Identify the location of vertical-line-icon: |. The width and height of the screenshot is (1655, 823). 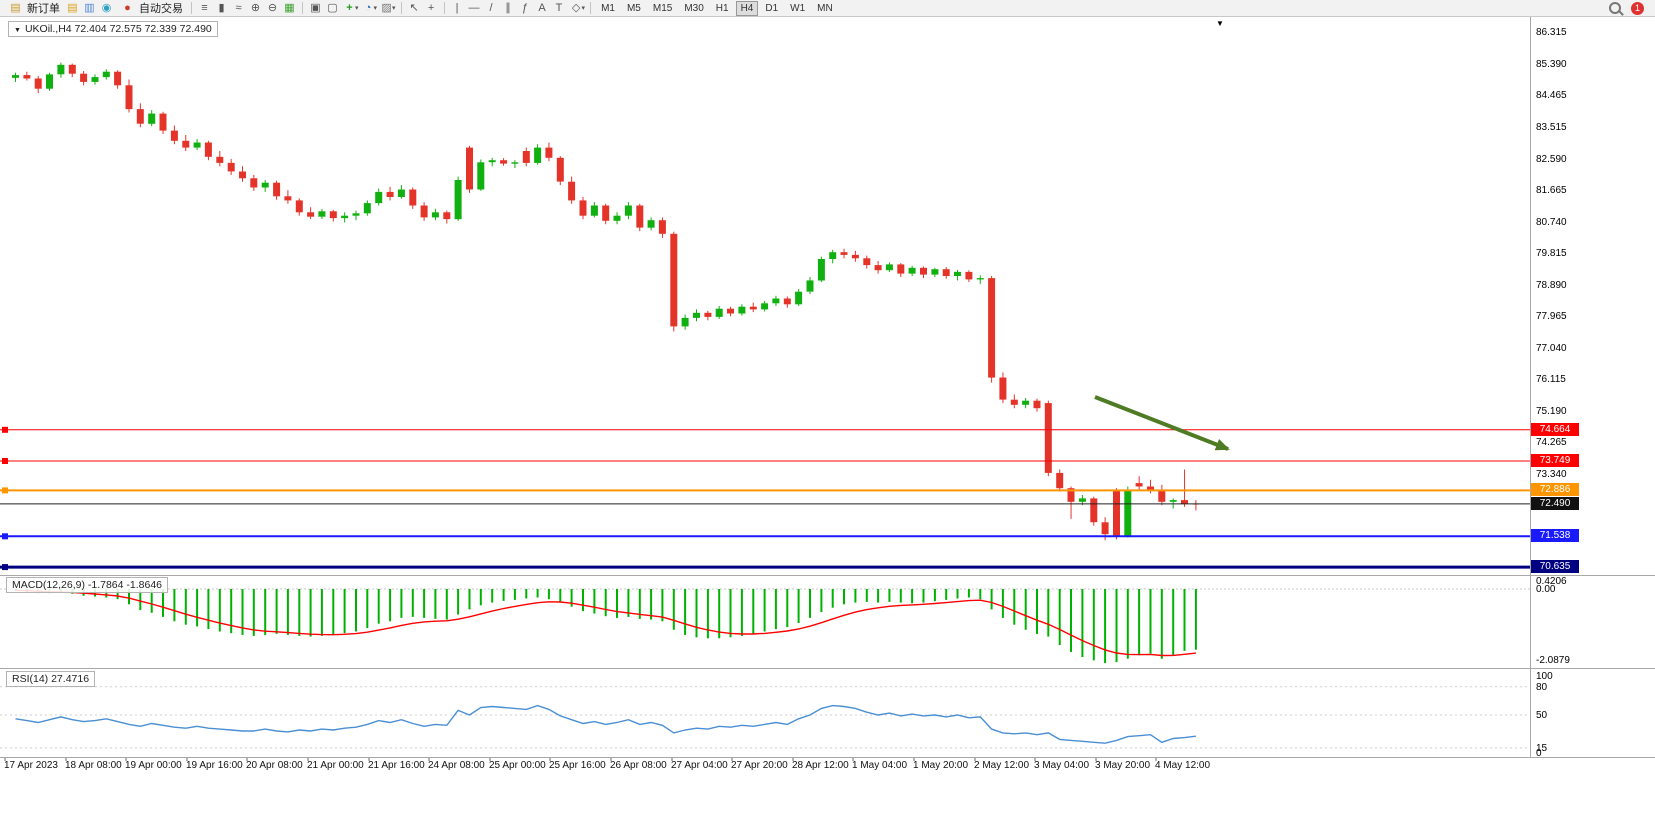
(457, 7).